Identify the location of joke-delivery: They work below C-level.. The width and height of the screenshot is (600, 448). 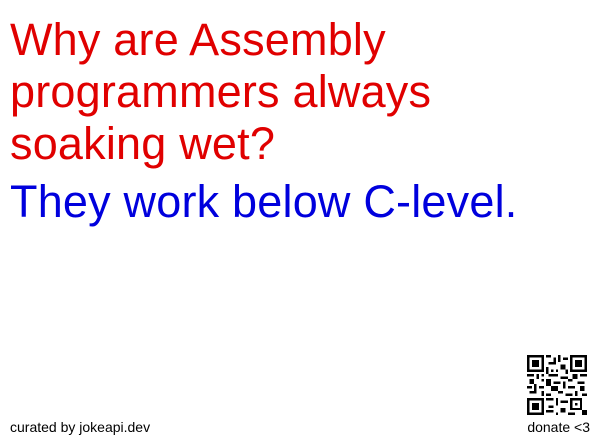
(264, 201).